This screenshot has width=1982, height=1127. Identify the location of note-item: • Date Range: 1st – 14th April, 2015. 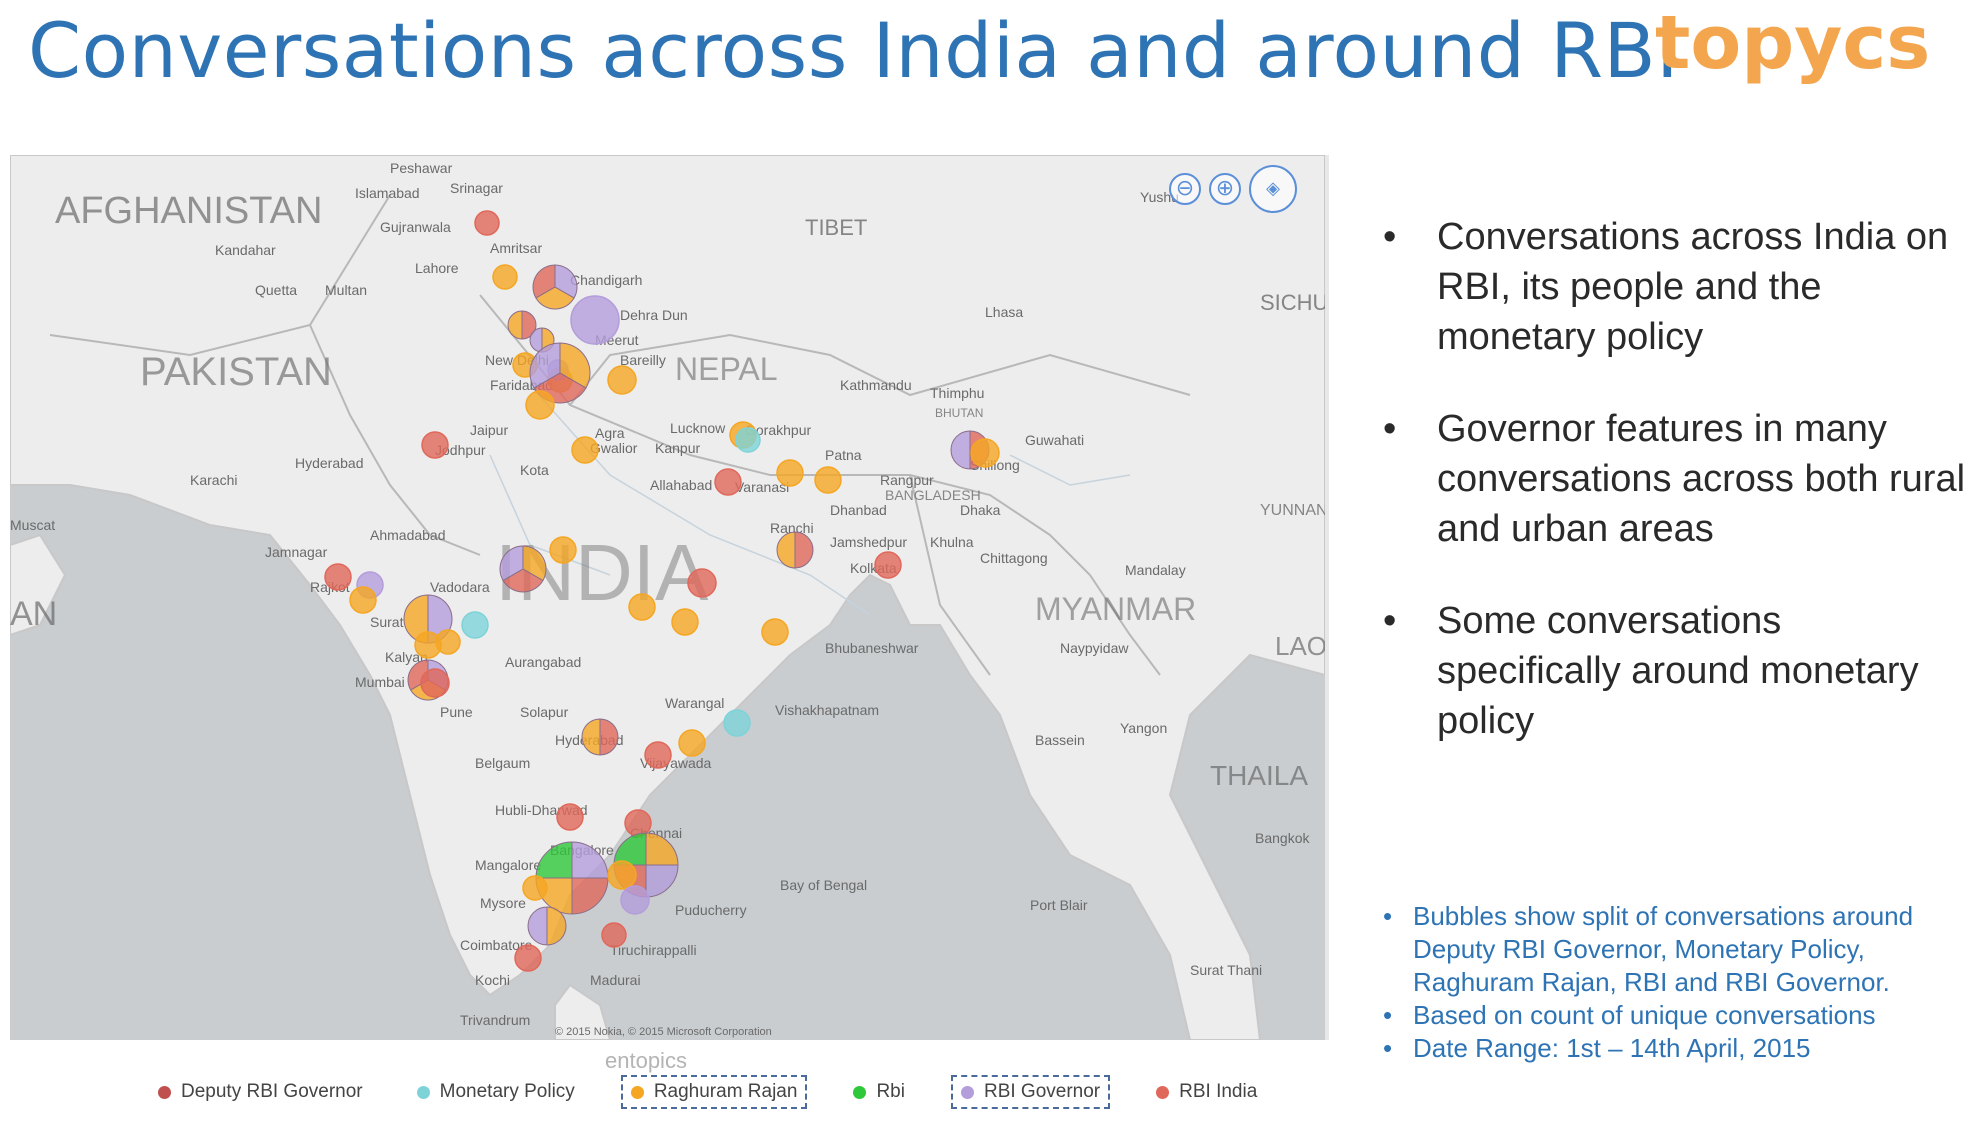
(1678, 1048).